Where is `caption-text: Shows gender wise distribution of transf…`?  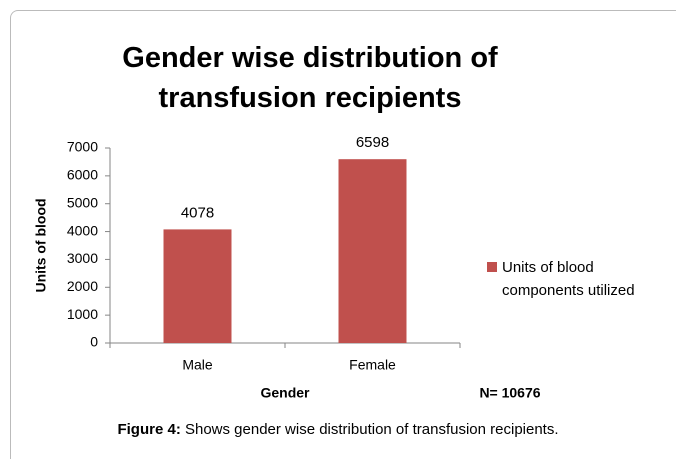 caption-text: Shows gender wise distribution of transf… is located at coordinates (369, 429).